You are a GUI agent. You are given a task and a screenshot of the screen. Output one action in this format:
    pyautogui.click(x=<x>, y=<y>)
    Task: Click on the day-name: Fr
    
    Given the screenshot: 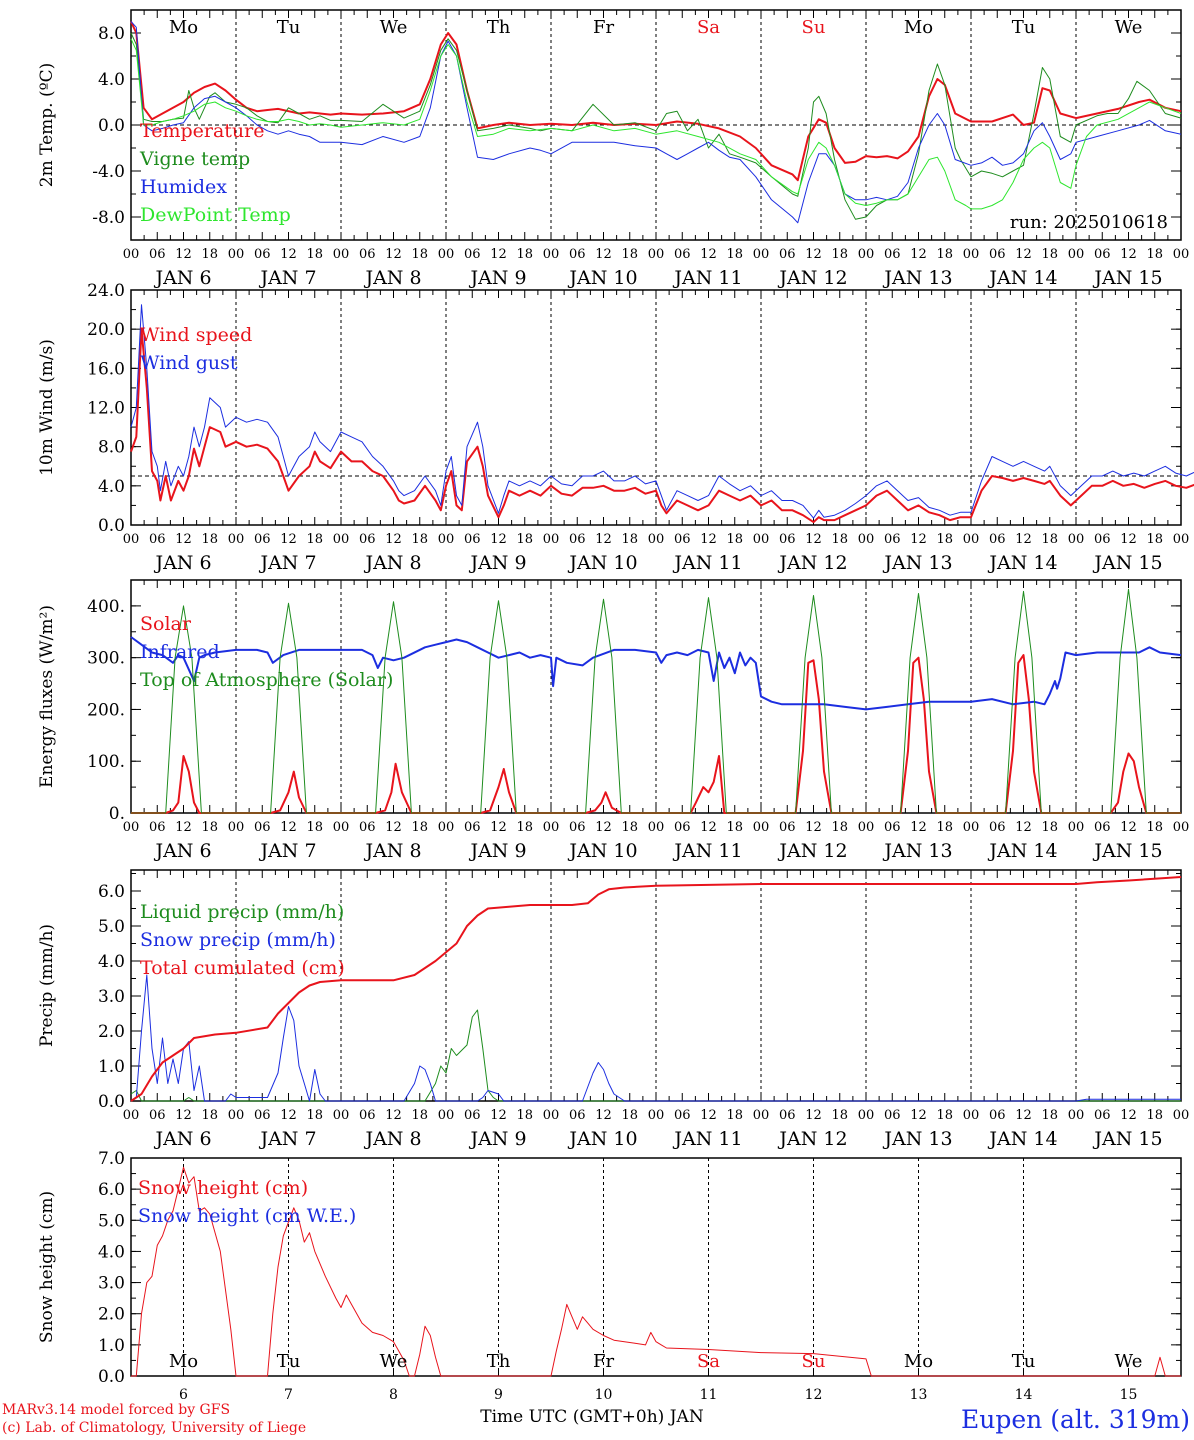 What is the action you would take?
    pyautogui.click(x=603, y=1361)
    